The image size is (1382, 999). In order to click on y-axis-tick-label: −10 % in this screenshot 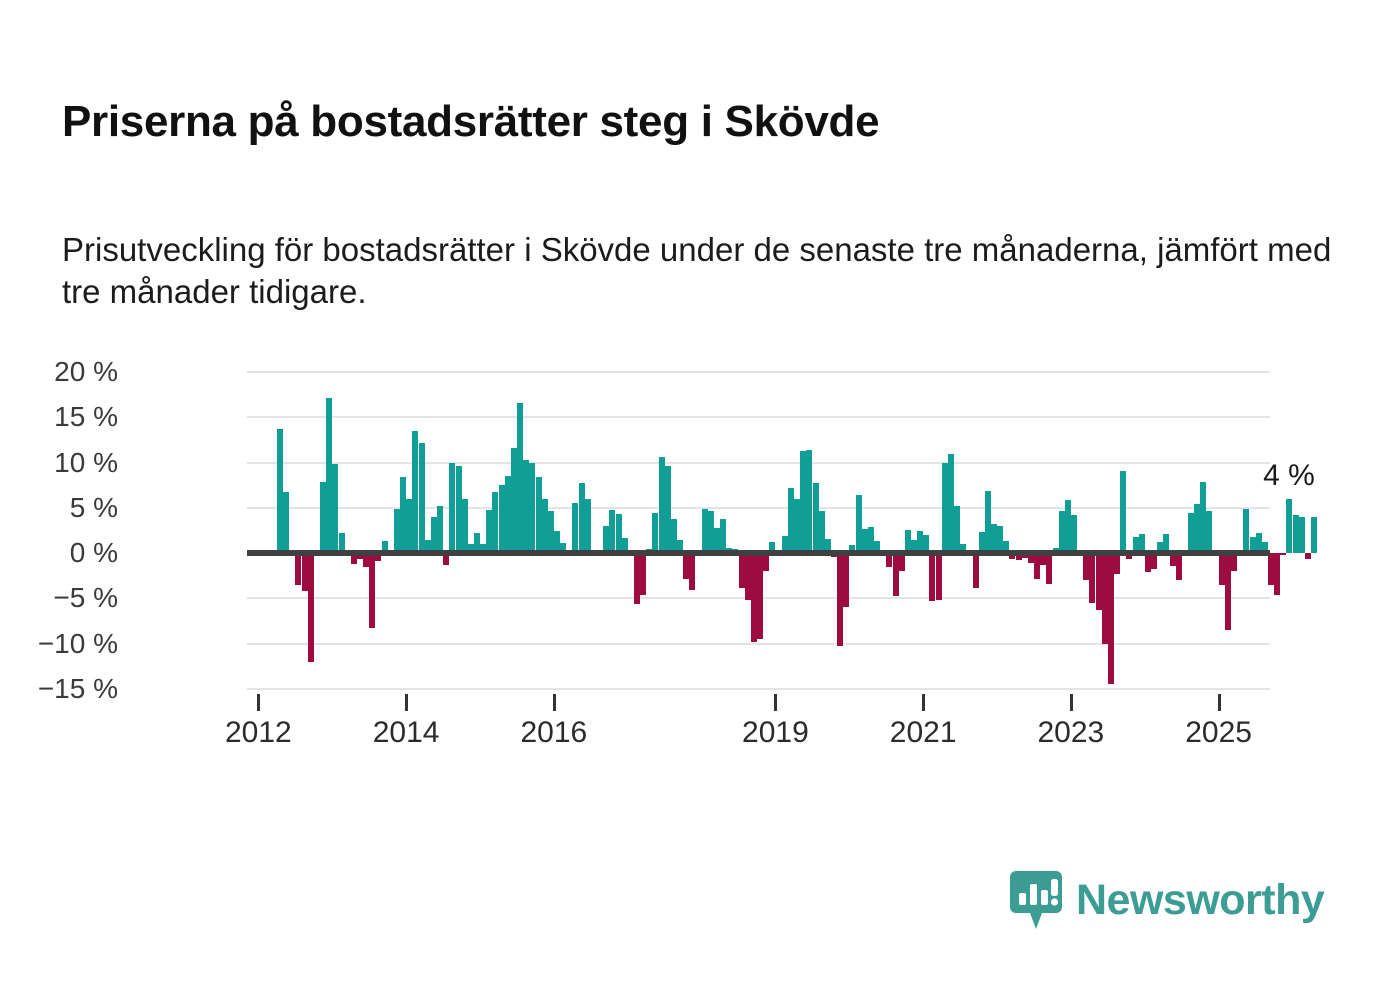, I will do `click(77, 643)`.